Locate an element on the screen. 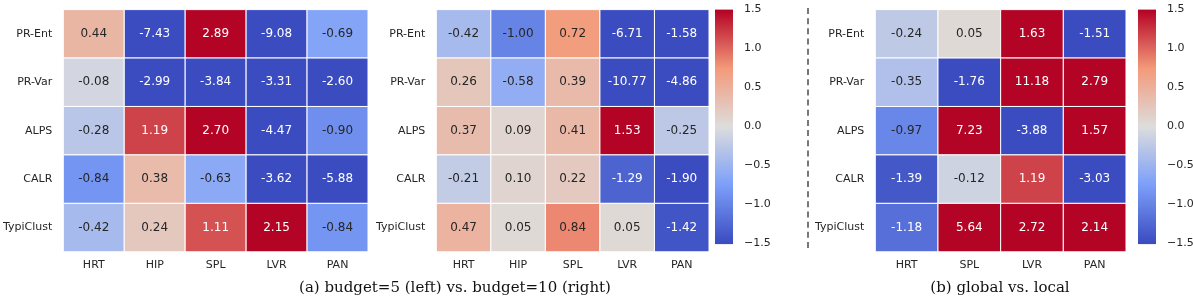  text: (a) budget=5 (left) vs. budget=10 (right) is located at coordinates (455, 287).